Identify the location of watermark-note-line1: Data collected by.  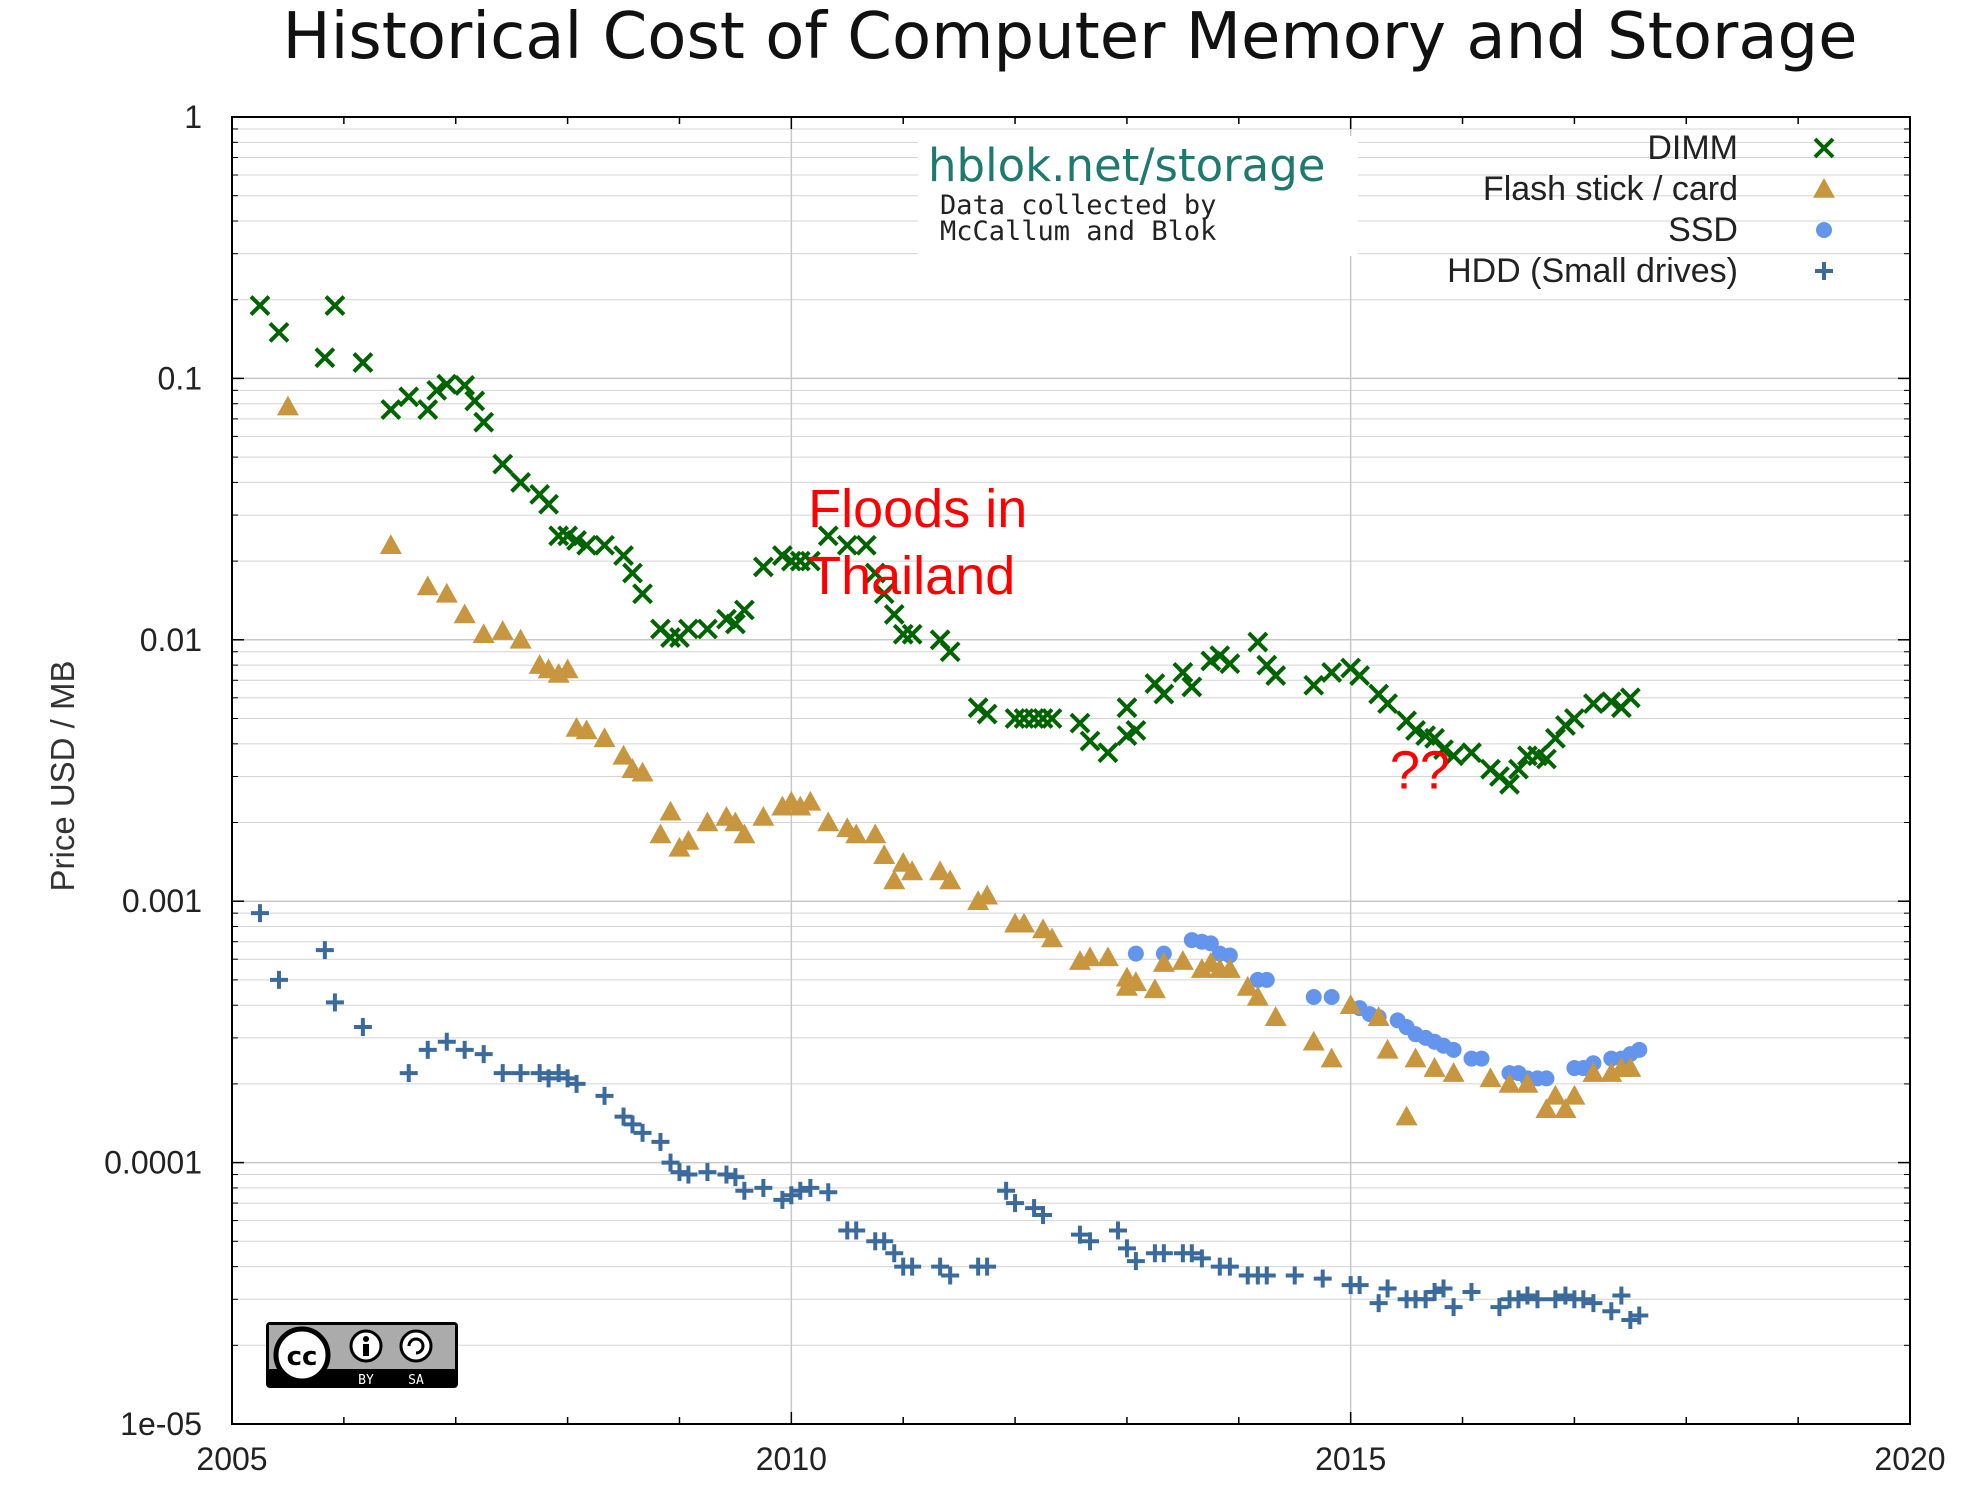
(1078, 205).